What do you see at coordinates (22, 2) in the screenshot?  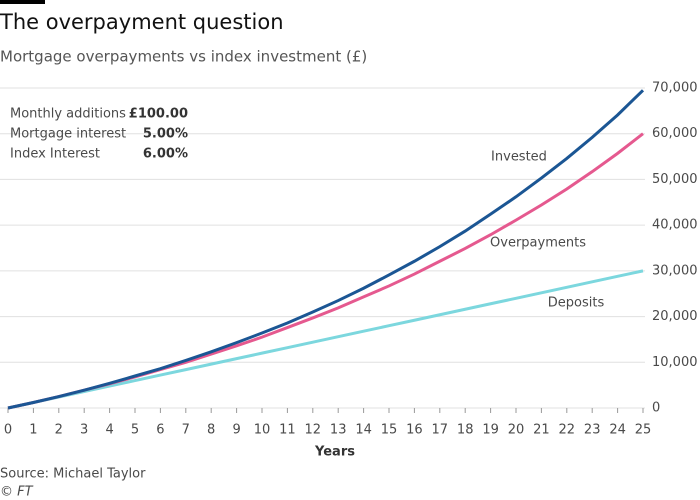 I see `title-bar` at bounding box center [22, 2].